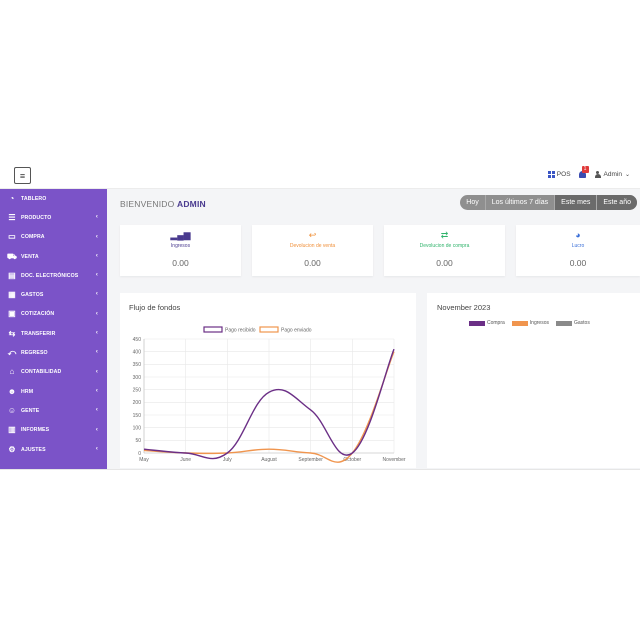  I want to click on y-tick-label: 450, so click(137, 340).